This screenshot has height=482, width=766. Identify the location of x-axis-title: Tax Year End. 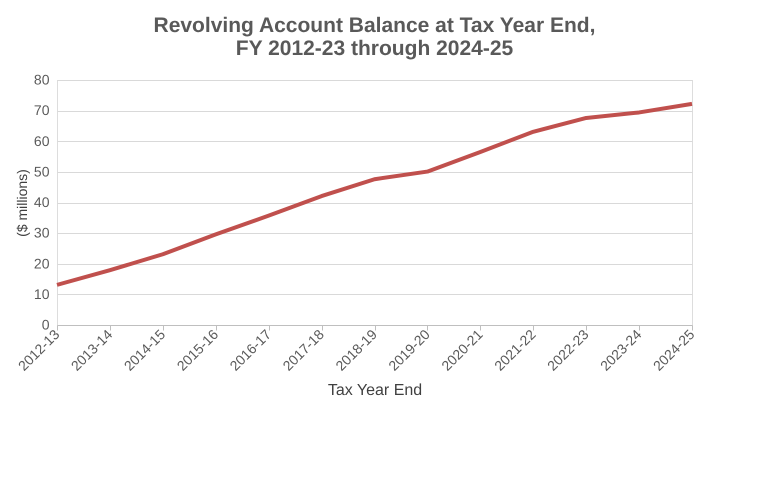
(375, 390).